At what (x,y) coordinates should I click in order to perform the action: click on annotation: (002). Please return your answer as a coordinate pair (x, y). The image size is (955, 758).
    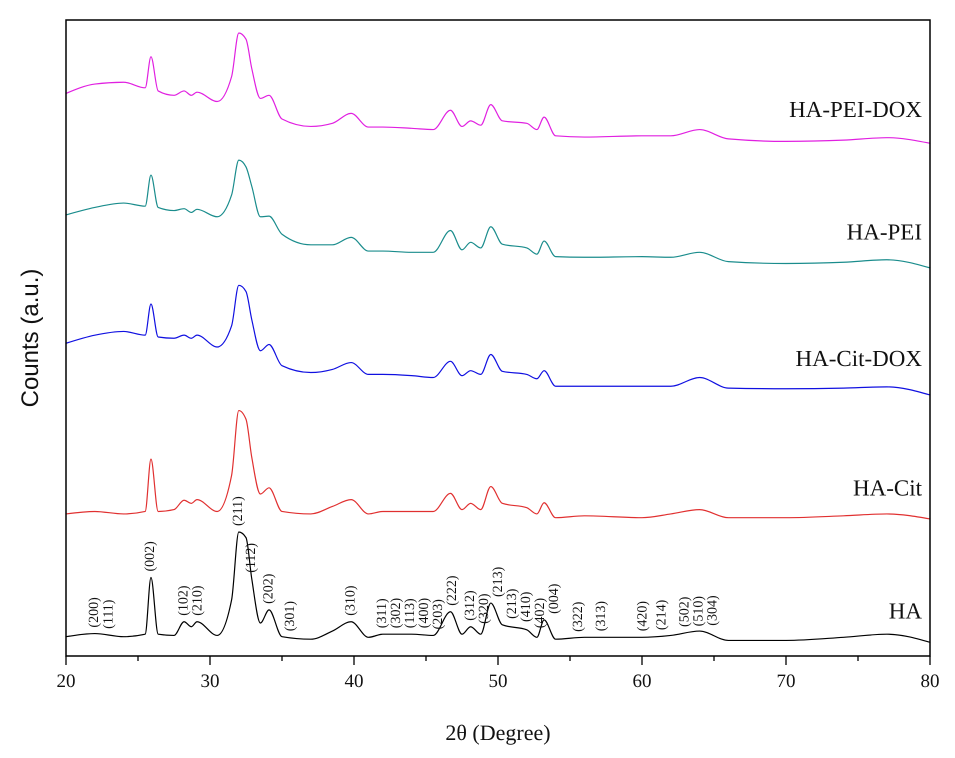
    Looking at the image, I should click on (150, 556).